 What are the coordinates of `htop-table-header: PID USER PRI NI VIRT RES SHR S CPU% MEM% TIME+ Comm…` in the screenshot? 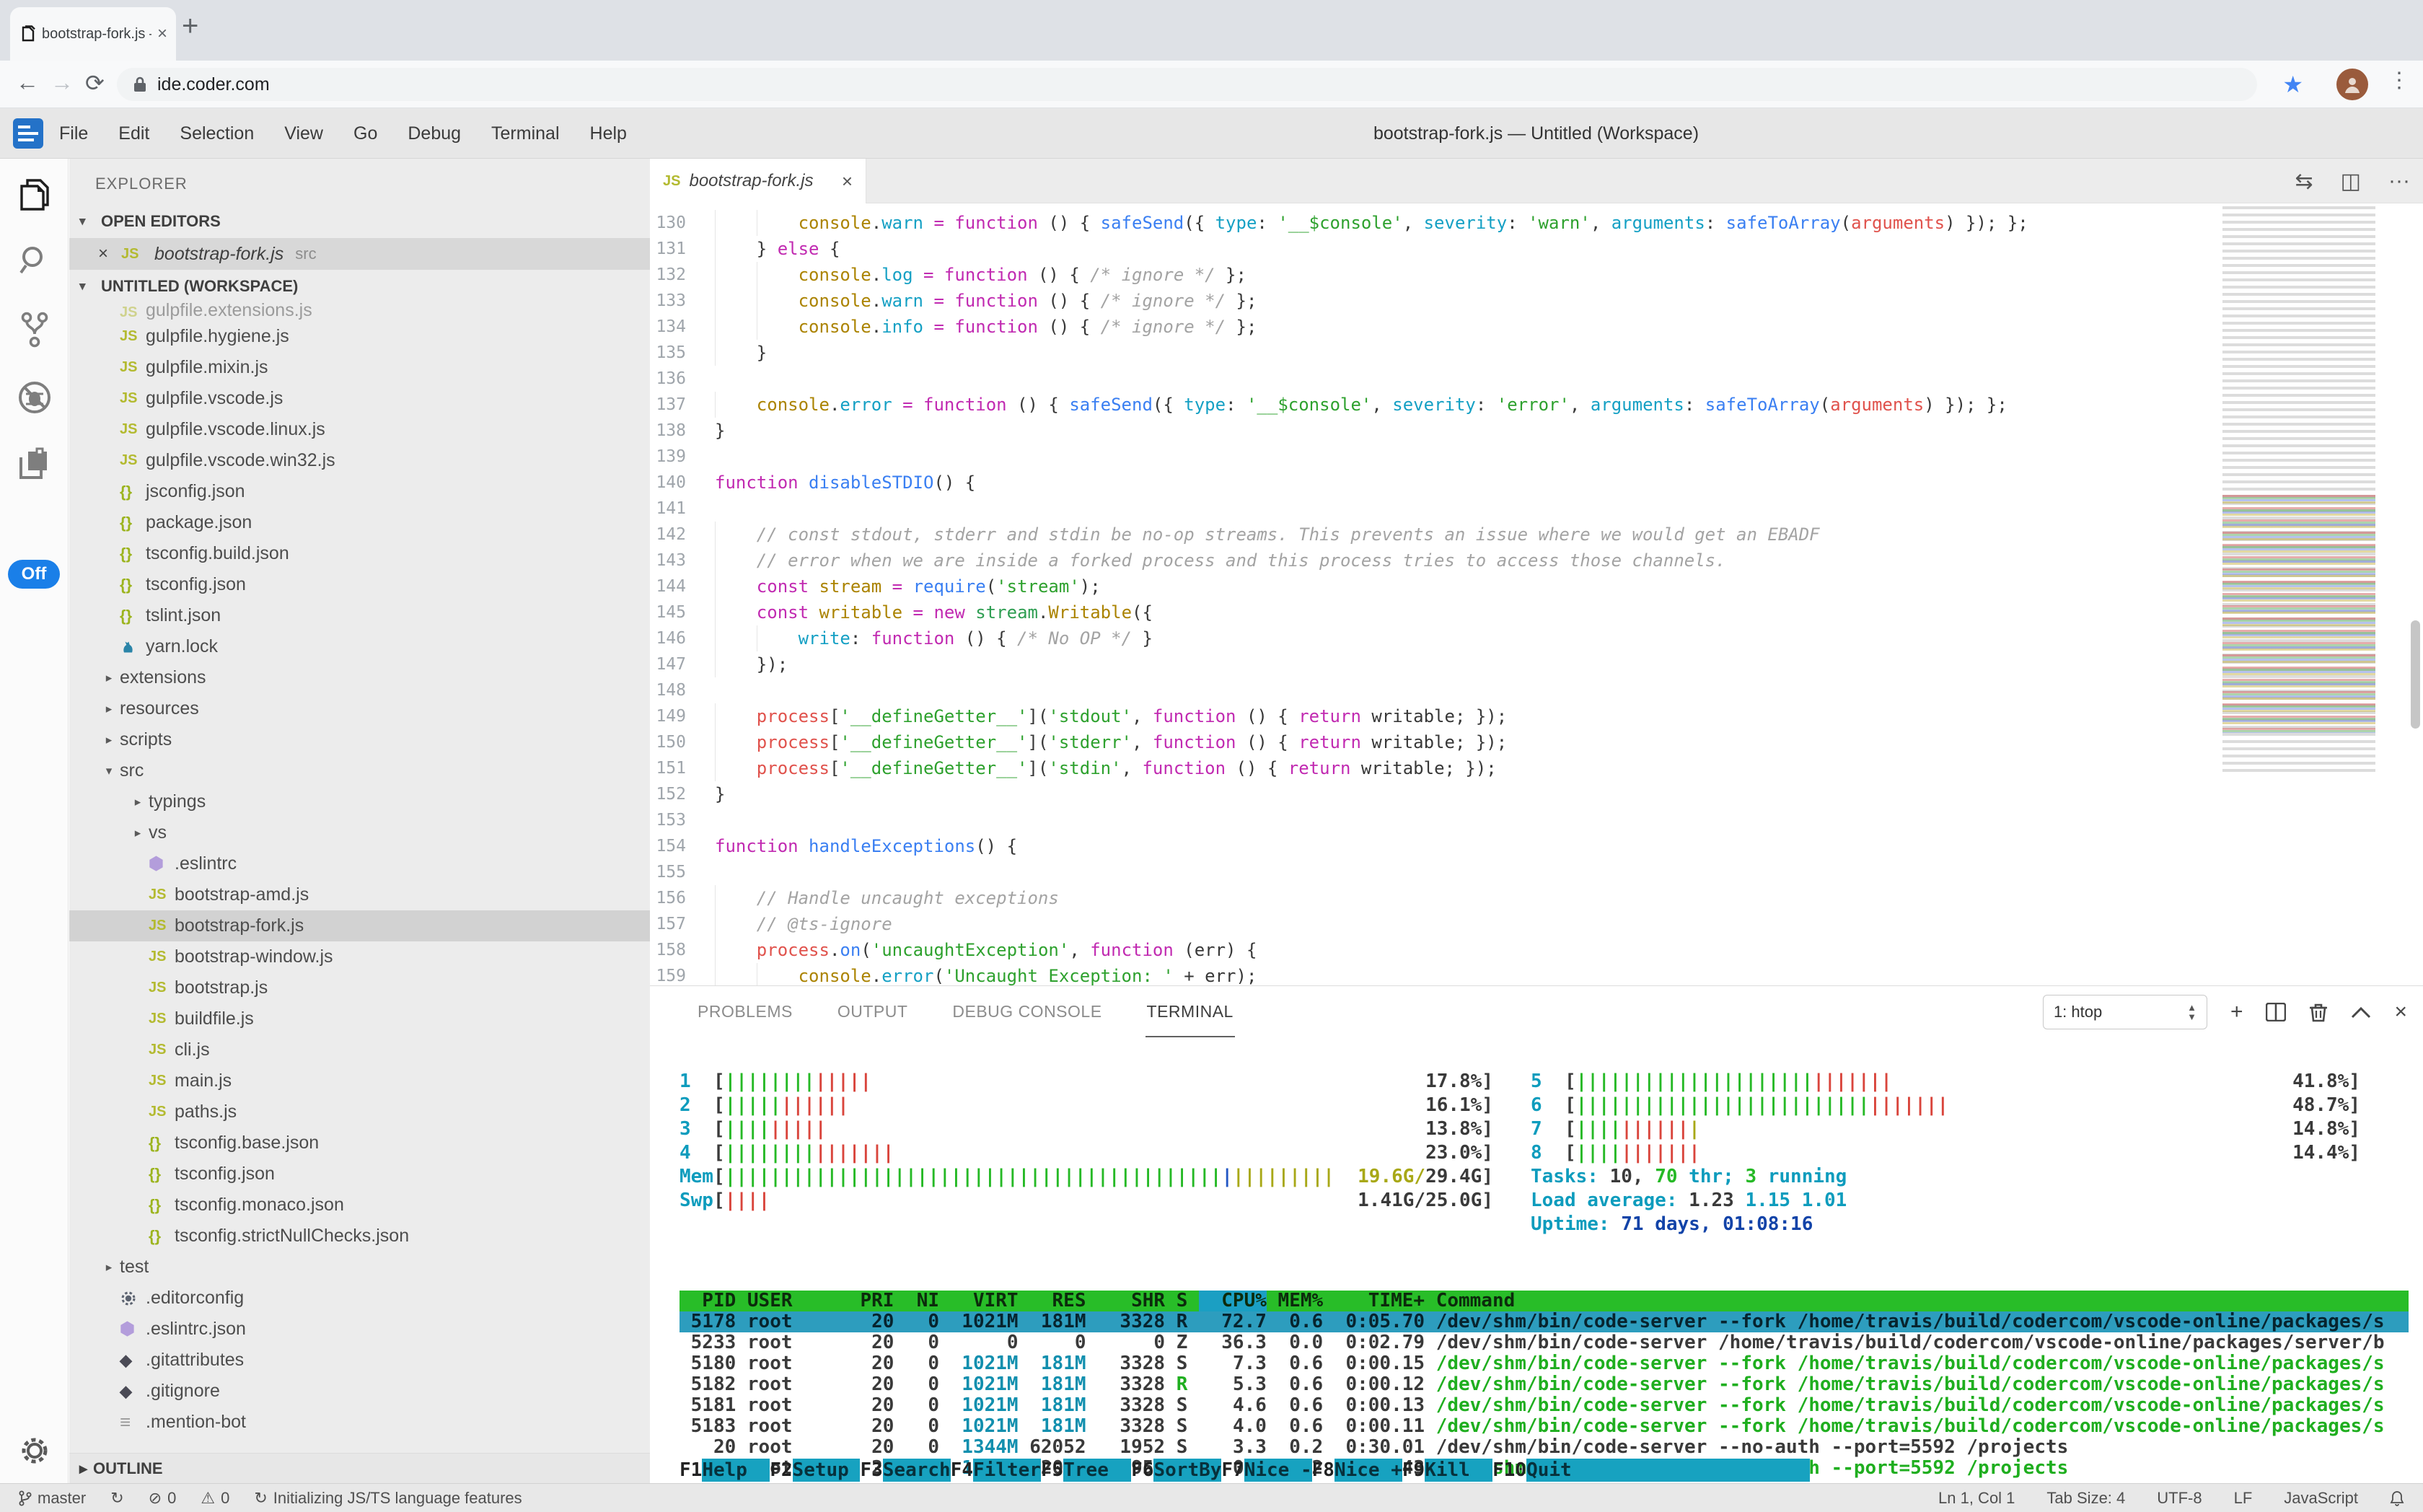 It's located at (1544, 1301).